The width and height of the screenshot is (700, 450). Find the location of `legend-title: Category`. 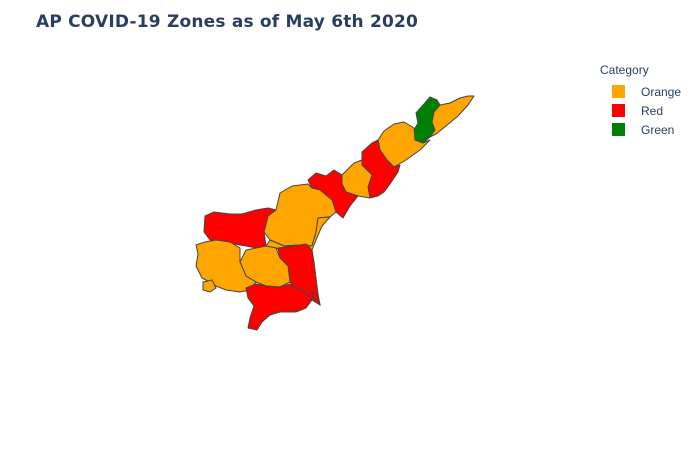

legend-title: Category is located at coordinates (624, 70).